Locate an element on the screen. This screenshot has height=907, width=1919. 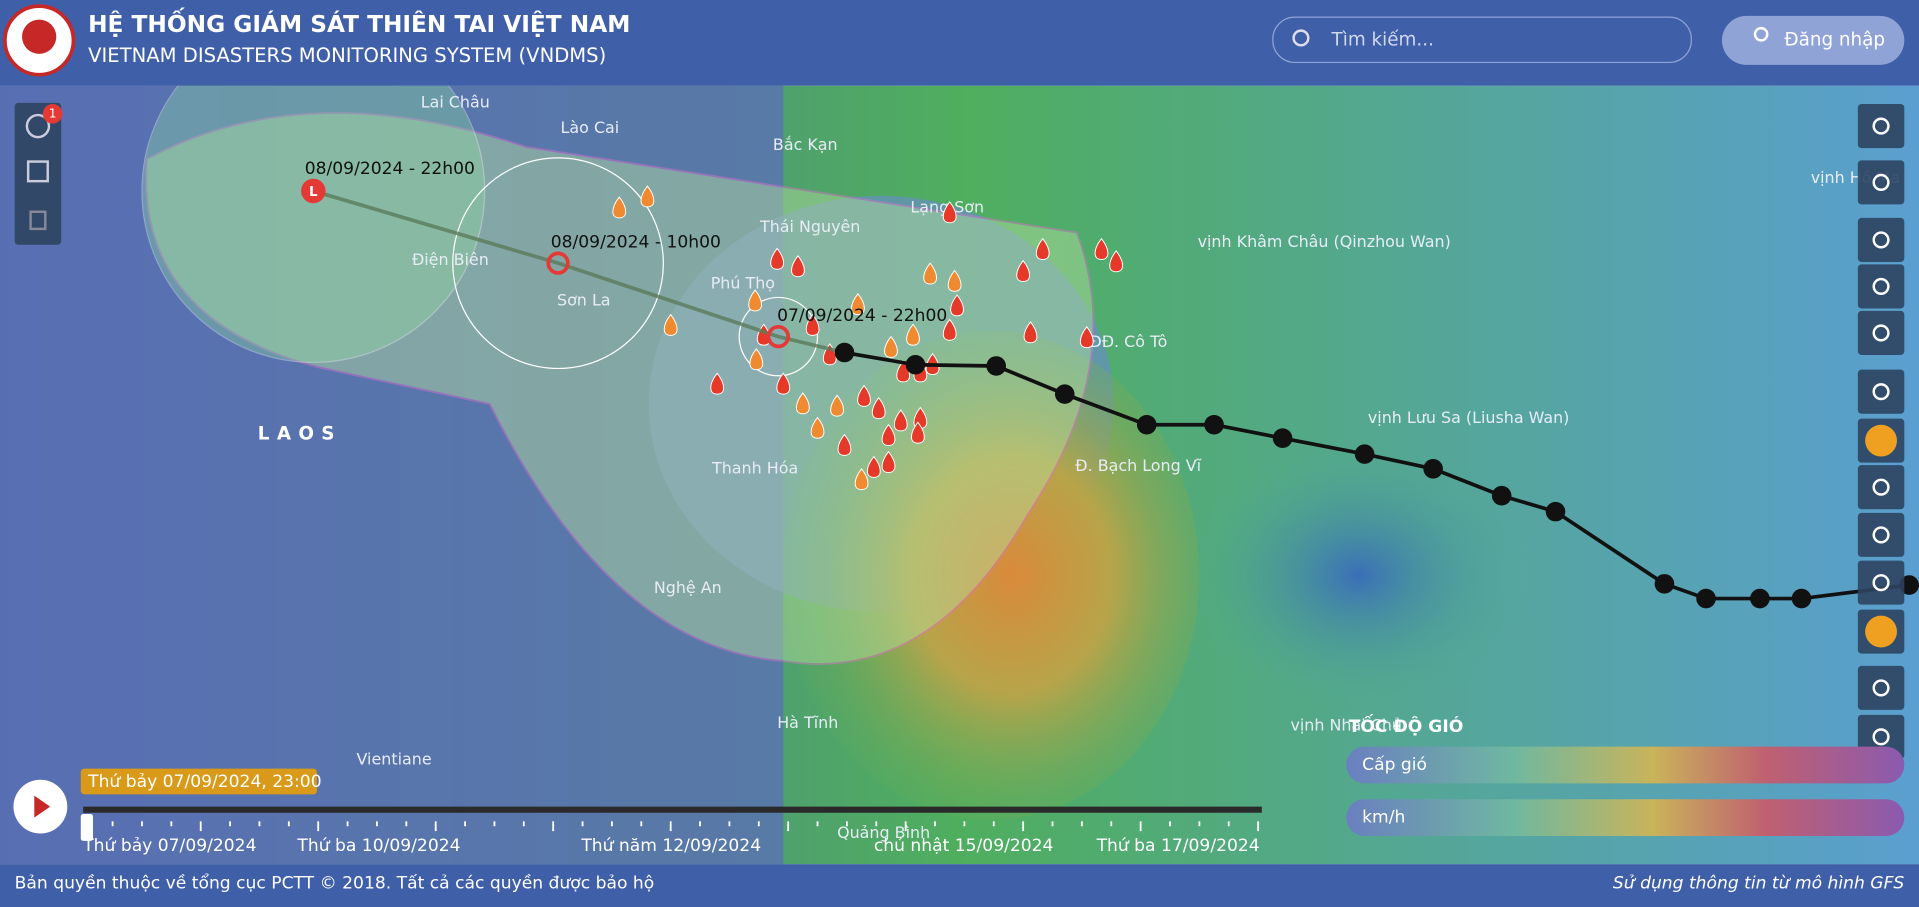
forecast-time: 07/09/2024 - 22h00 is located at coordinates (862, 316).